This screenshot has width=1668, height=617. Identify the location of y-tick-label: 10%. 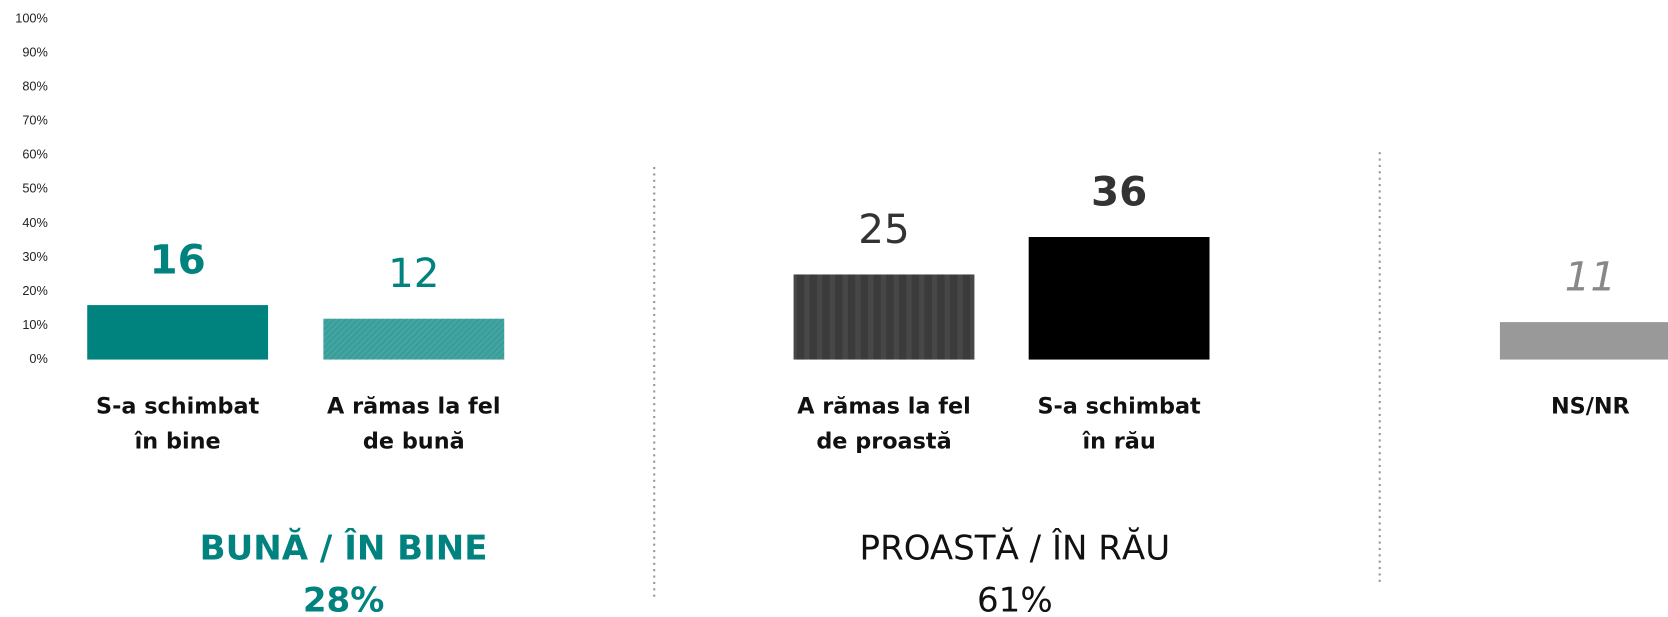
(35, 324).